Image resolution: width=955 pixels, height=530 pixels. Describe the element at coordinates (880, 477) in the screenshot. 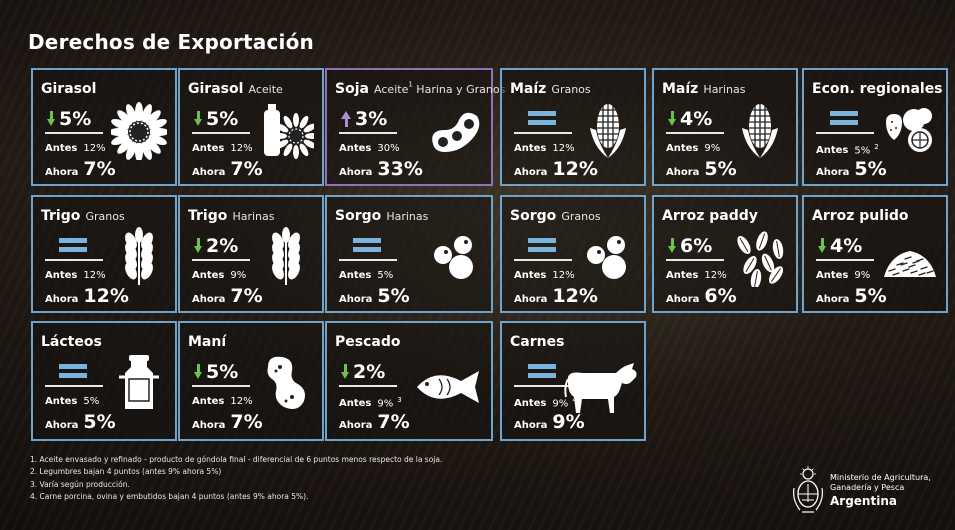

I see `ministry-line1: Ministerio de Agricultura,` at that location.